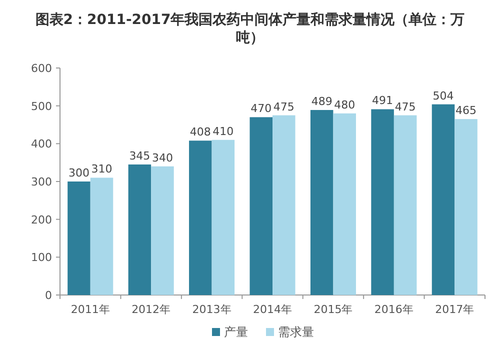 This screenshot has width=500, height=362. I want to click on data-label: 340, so click(162, 157).